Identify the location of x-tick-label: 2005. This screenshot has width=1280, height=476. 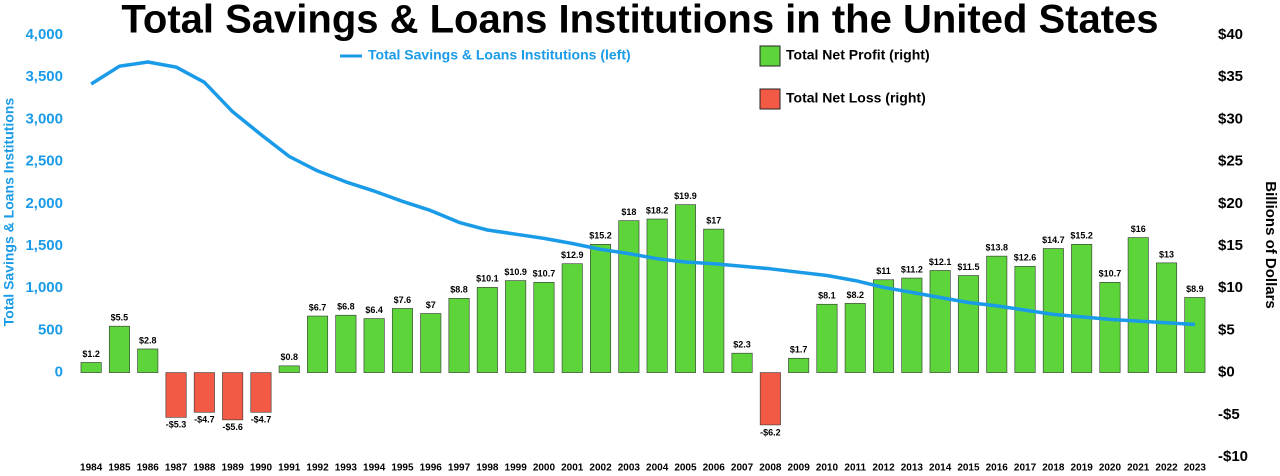
(685, 468).